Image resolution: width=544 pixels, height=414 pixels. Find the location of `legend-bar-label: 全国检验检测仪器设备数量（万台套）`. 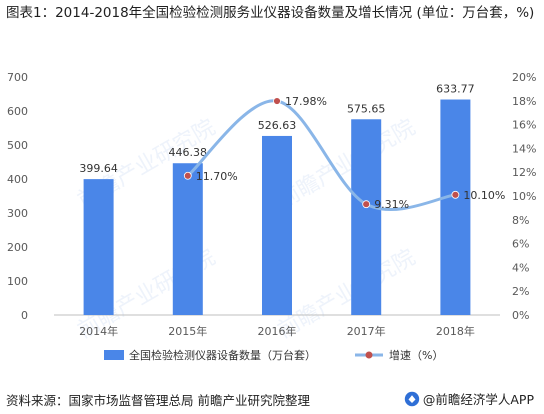

legend-bar-label: 全国检验检测仪器设备数量（万台套） is located at coordinates (222, 355).